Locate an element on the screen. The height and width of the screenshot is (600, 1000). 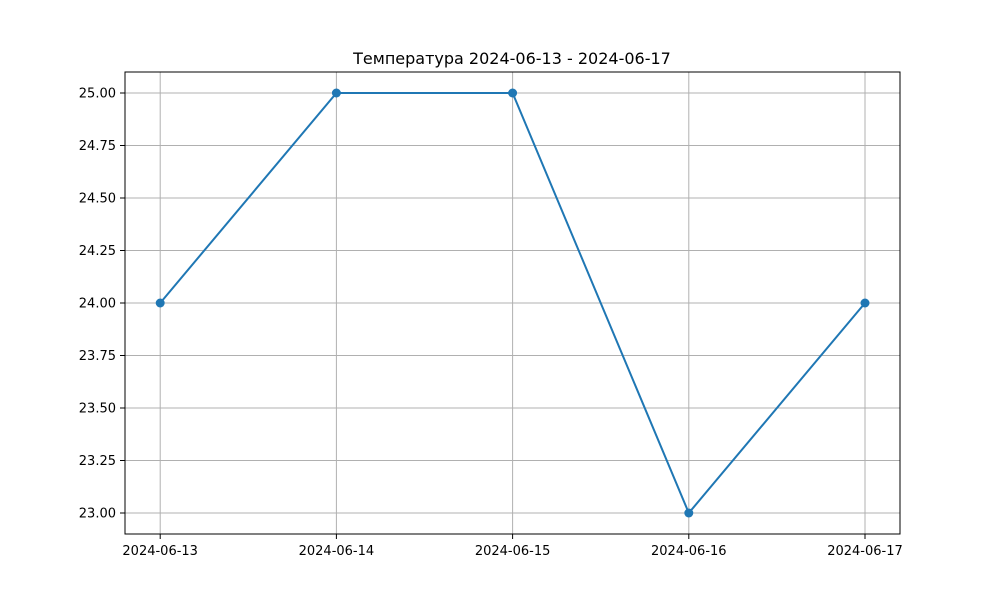
x-tick-label: 2024-06-13 is located at coordinates (160, 551).